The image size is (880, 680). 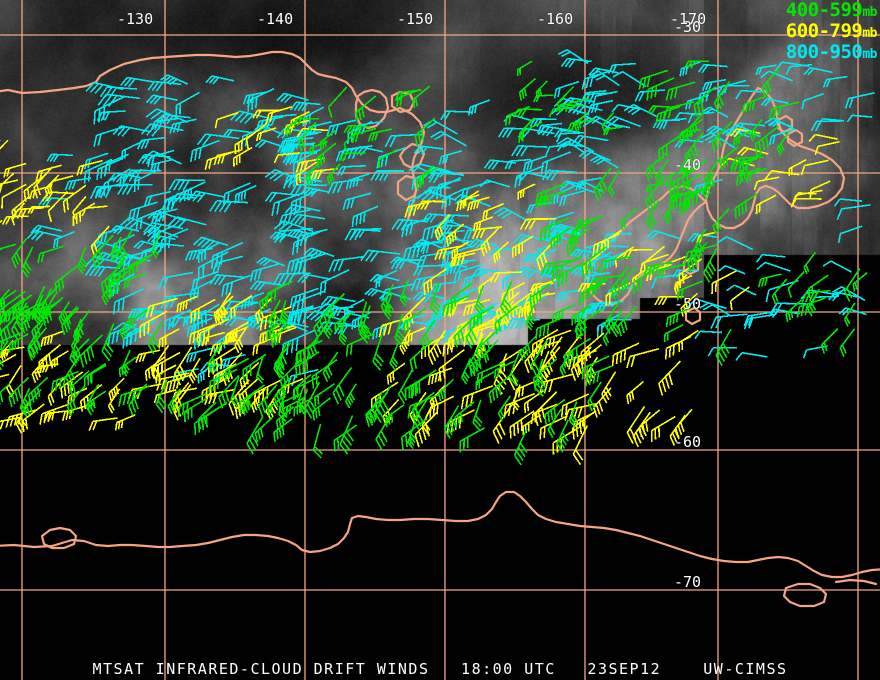 I want to click on legend-range-mid-level-winds: 600-799, so click(x=824, y=31).